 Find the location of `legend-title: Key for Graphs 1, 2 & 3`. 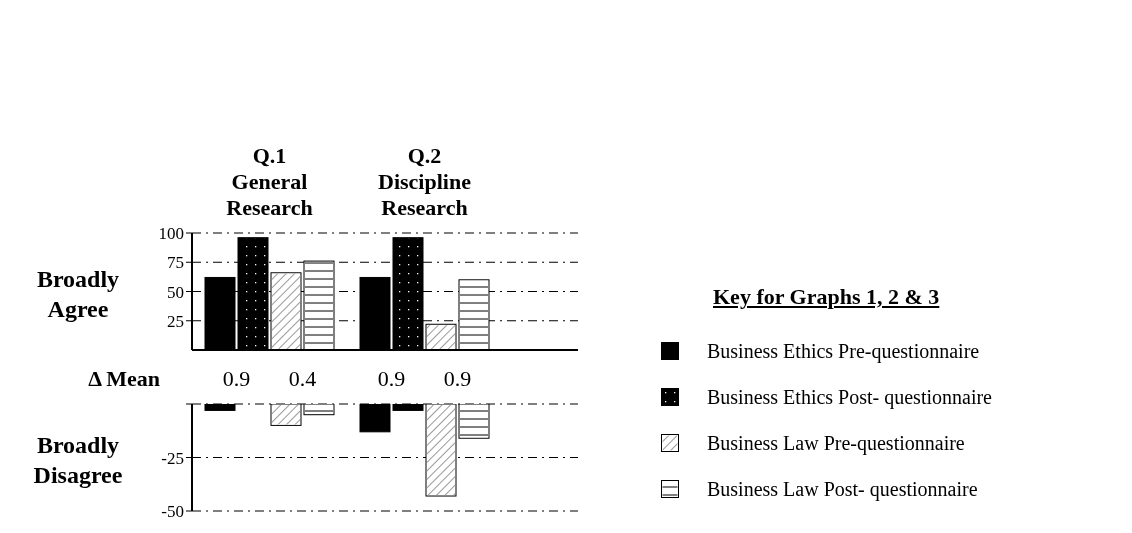

legend-title: Key for Graphs 1, 2 & 3 is located at coordinates (827, 297).